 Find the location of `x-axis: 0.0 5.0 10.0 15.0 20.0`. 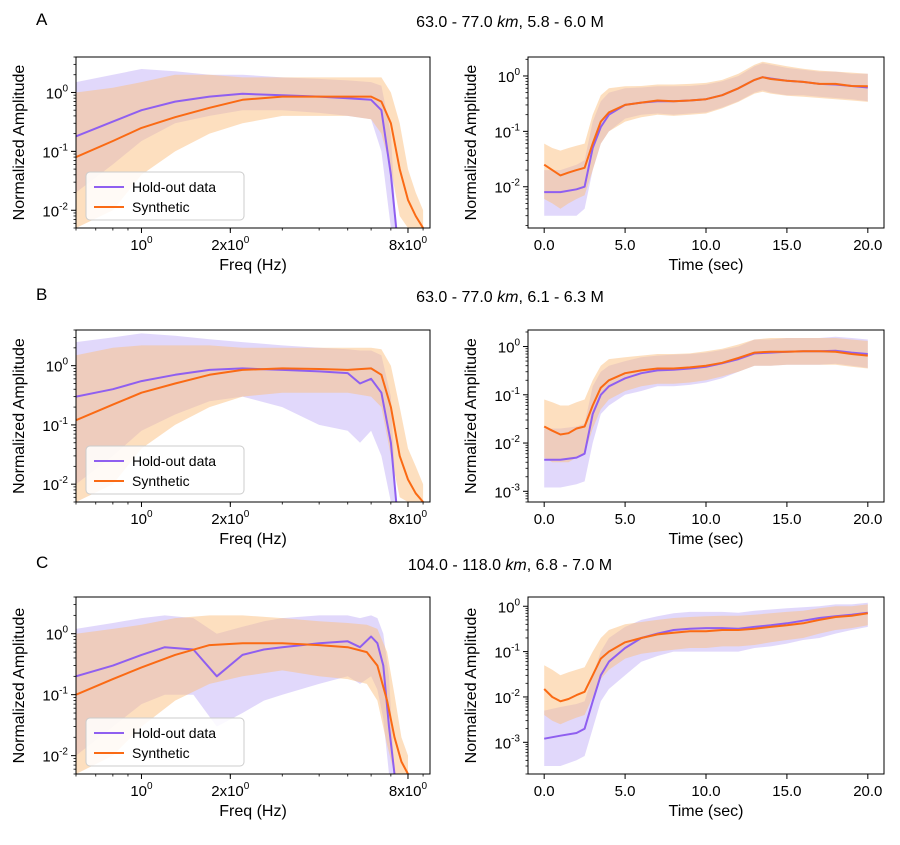

x-axis: 0.0 5.0 10.0 15.0 20.0 is located at coordinates (708, 241).